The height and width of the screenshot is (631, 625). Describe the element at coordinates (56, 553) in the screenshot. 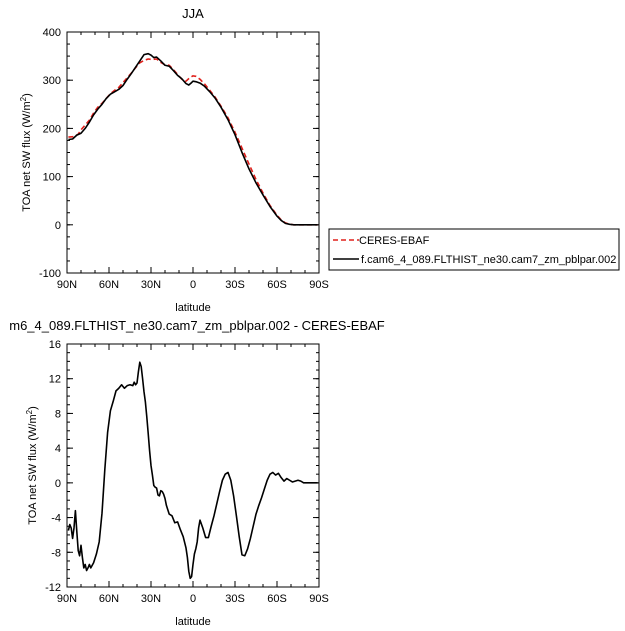

I see `bottom-y-tick-label: -8` at that location.